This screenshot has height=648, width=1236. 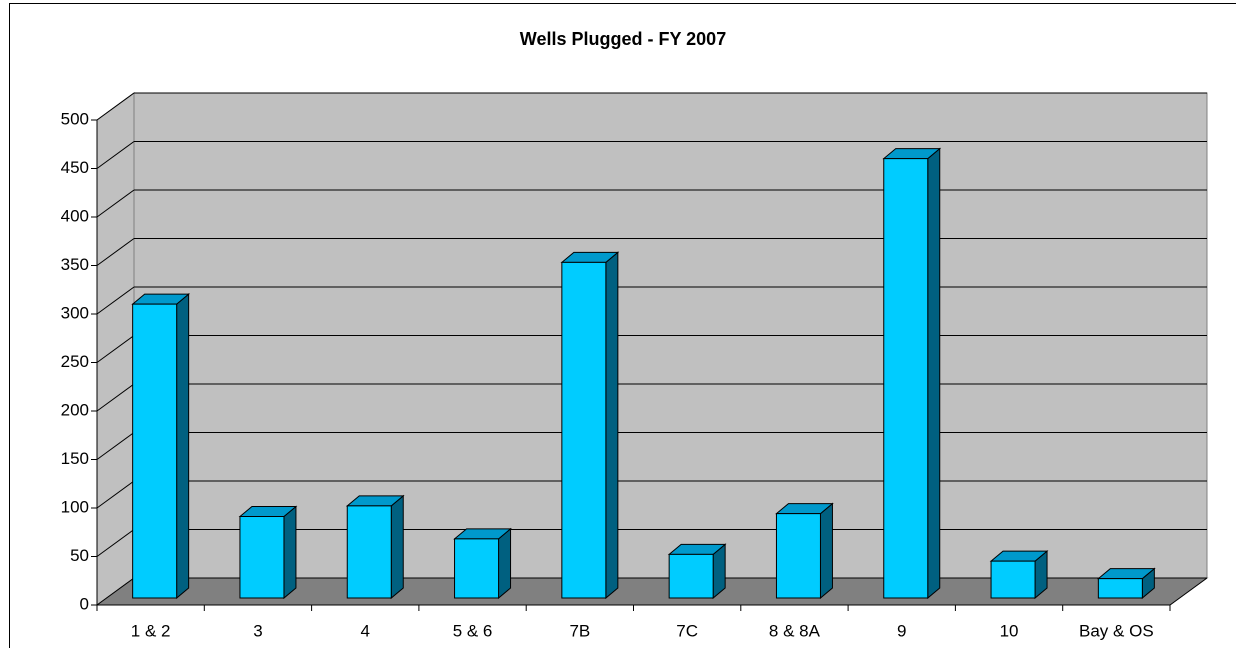 What do you see at coordinates (1009, 630) in the screenshot?
I see `x-tick-label: 10` at bounding box center [1009, 630].